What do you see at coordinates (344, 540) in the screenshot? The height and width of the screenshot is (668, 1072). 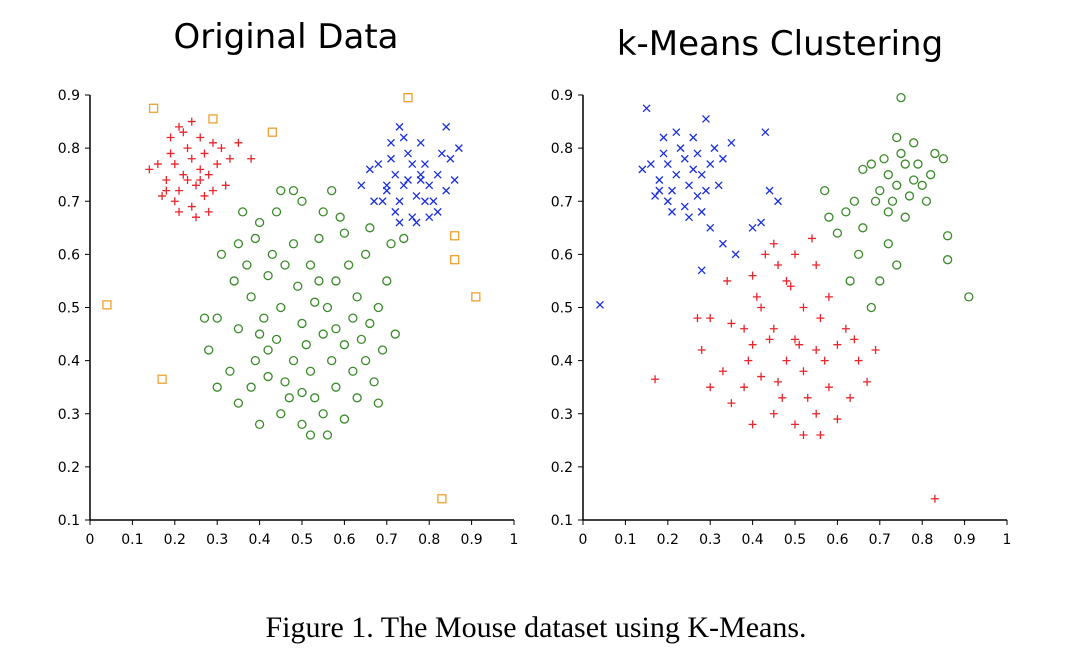 I see `x-tick-label: 0.6` at bounding box center [344, 540].